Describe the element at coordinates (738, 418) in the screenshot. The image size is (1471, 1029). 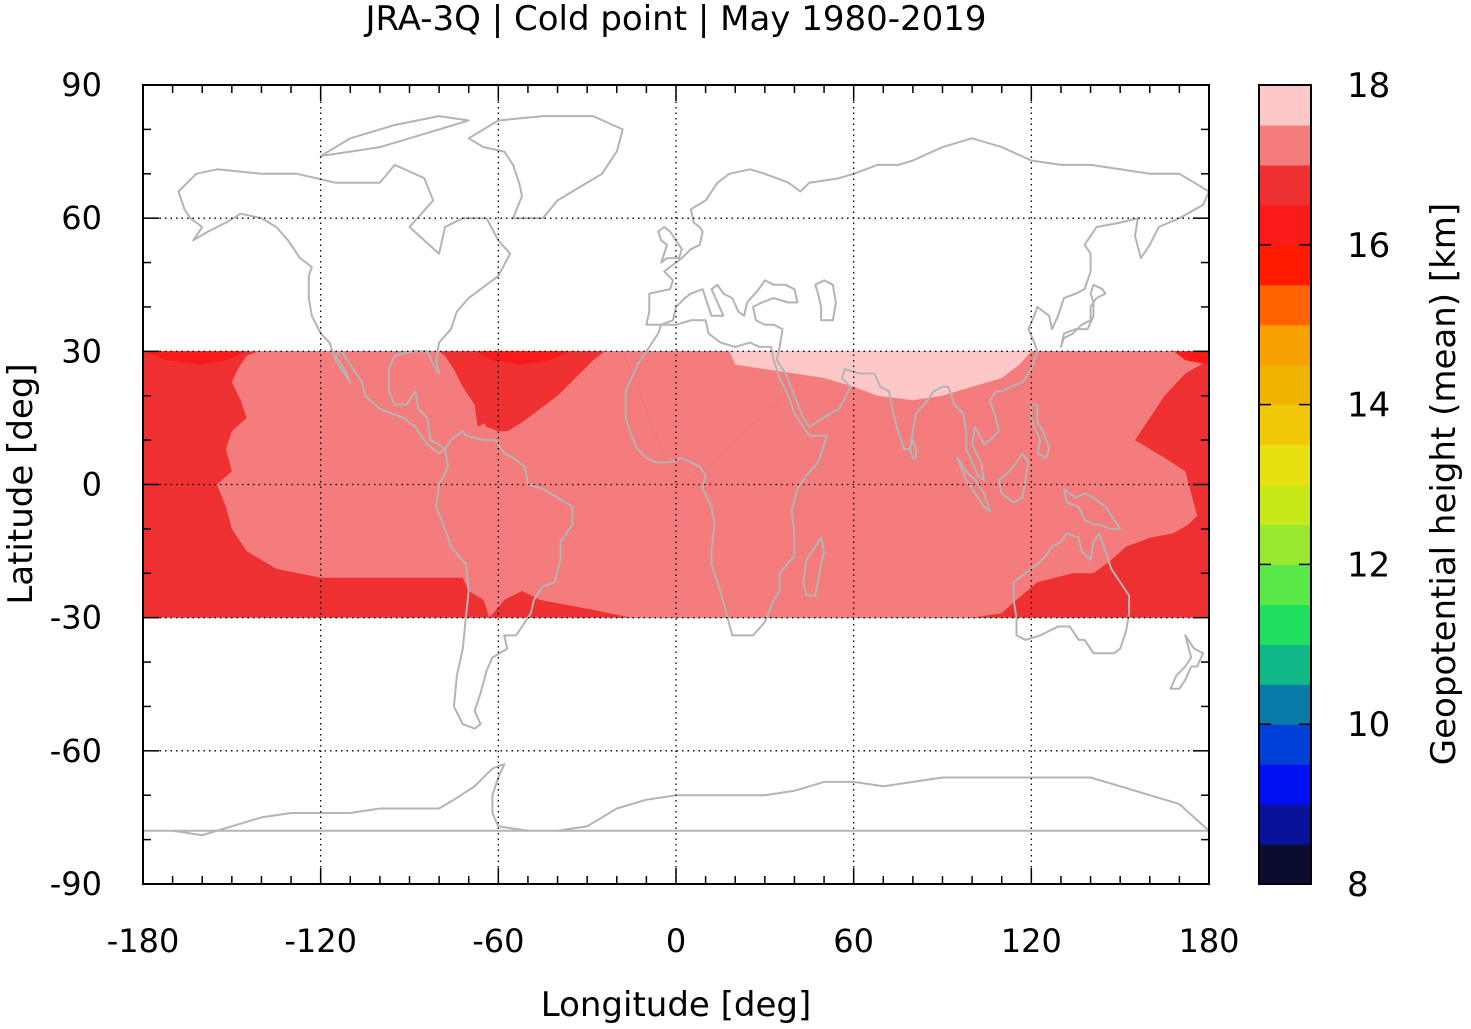
I see `field-africa-arabia` at that location.